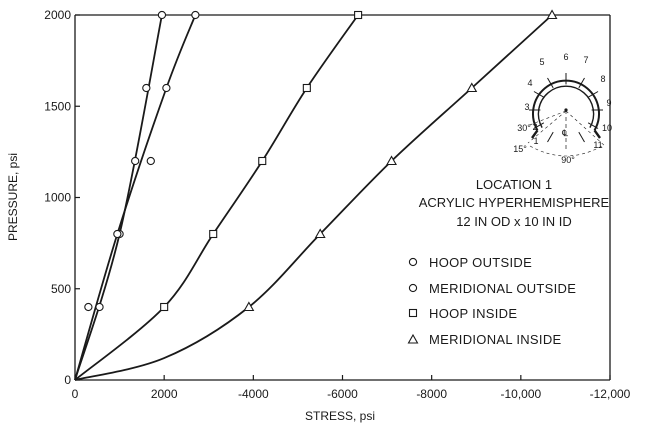 The height and width of the screenshot is (429, 653). Describe the element at coordinates (534, 127) in the screenshot. I see `gauge-label-2: 2` at that location.